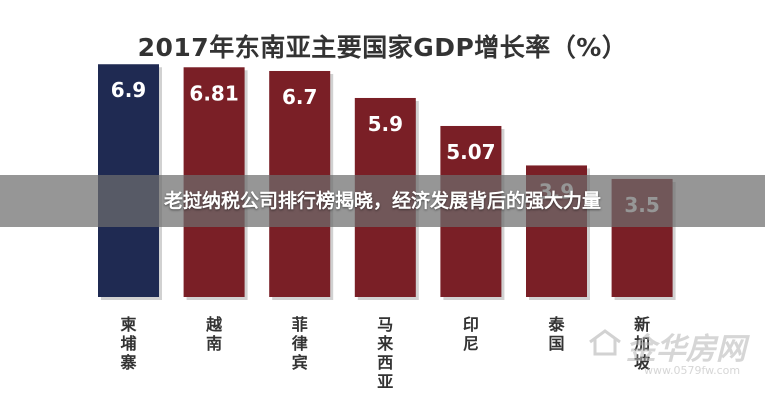 The width and height of the screenshot is (765, 400). Describe the element at coordinates (300, 343) in the screenshot. I see `category-label: 菲律宾` at that location.